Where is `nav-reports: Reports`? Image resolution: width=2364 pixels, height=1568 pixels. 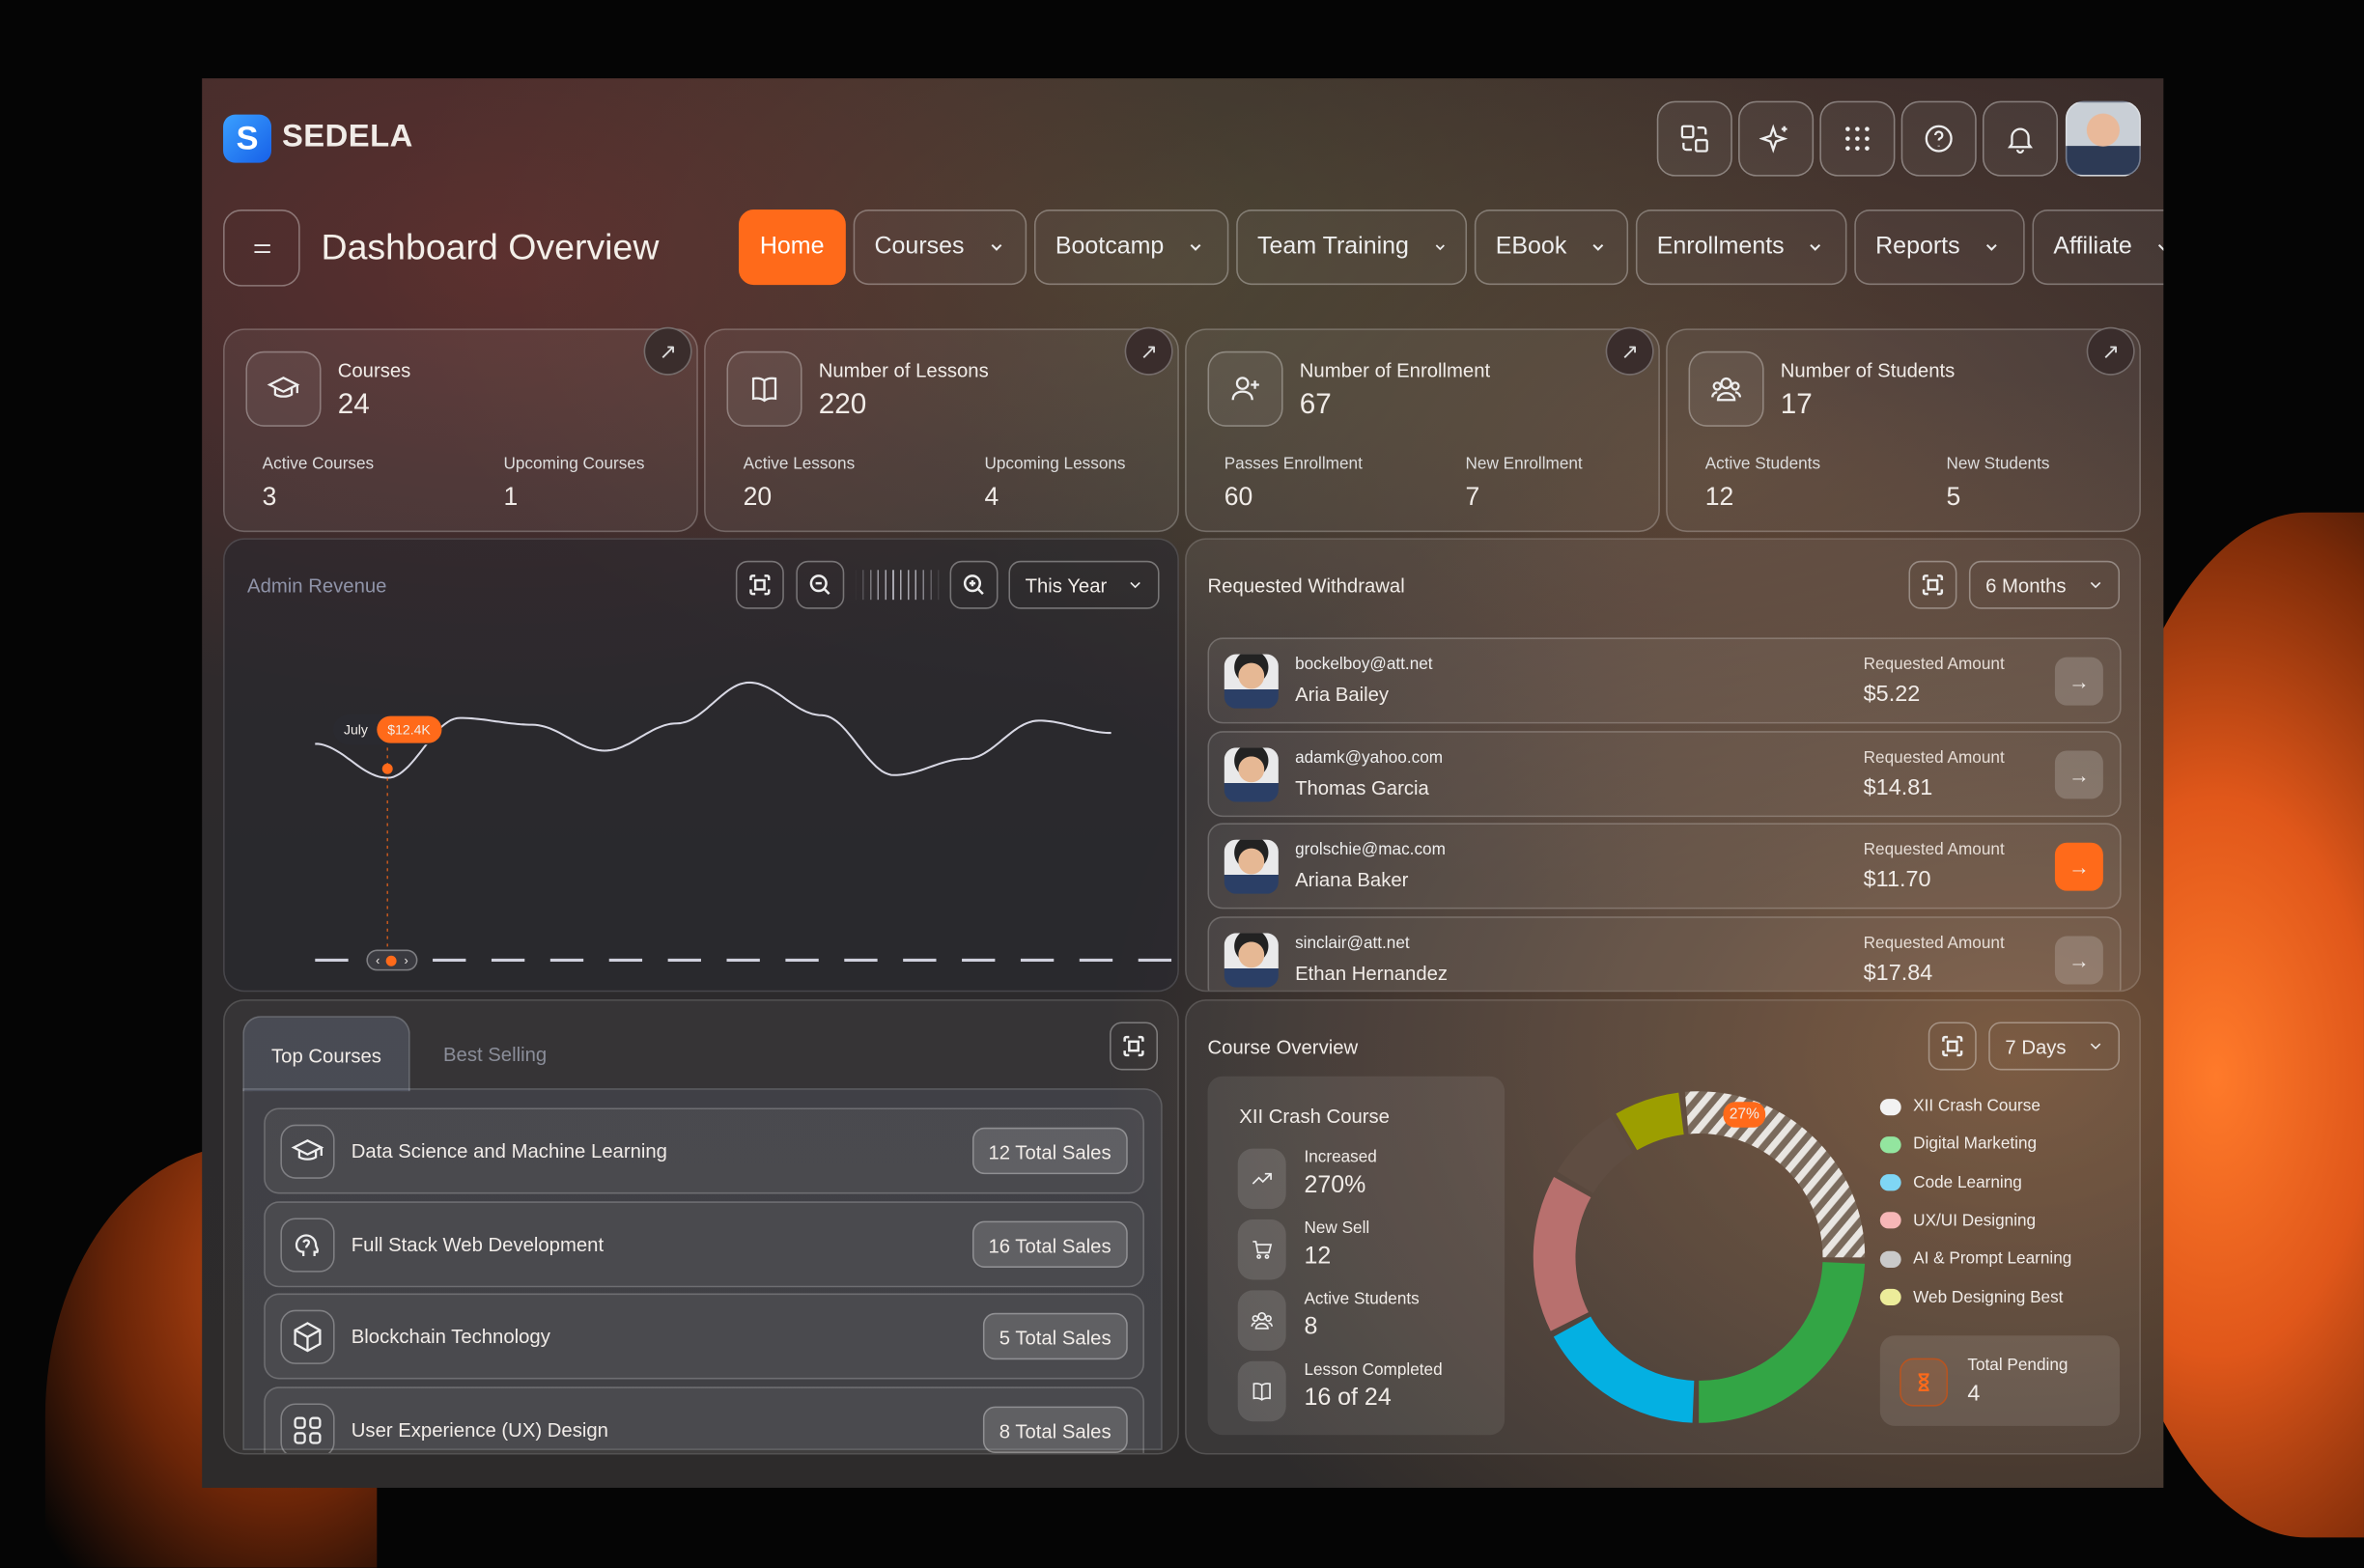
nav-reports: Reports is located at coordinates (1940, 248).